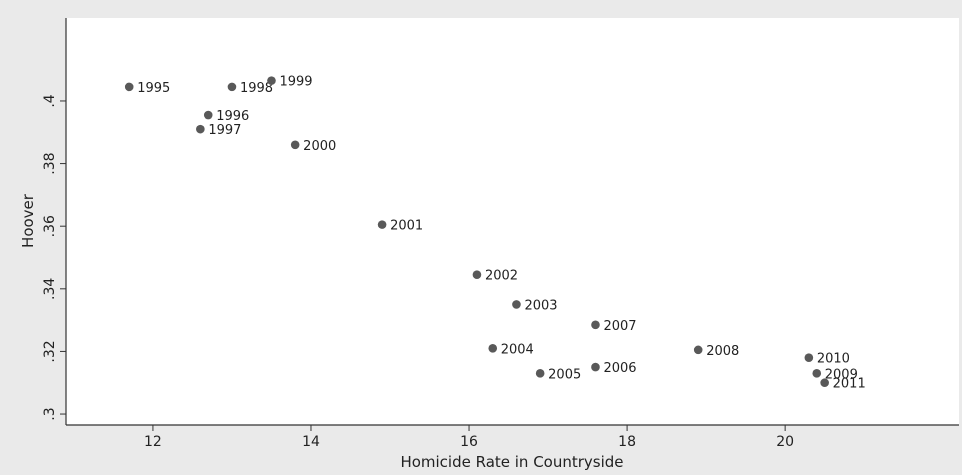 The height and width of the screenshot is (475, 962). I want to click on point-label: 2003, so click(540, 305).